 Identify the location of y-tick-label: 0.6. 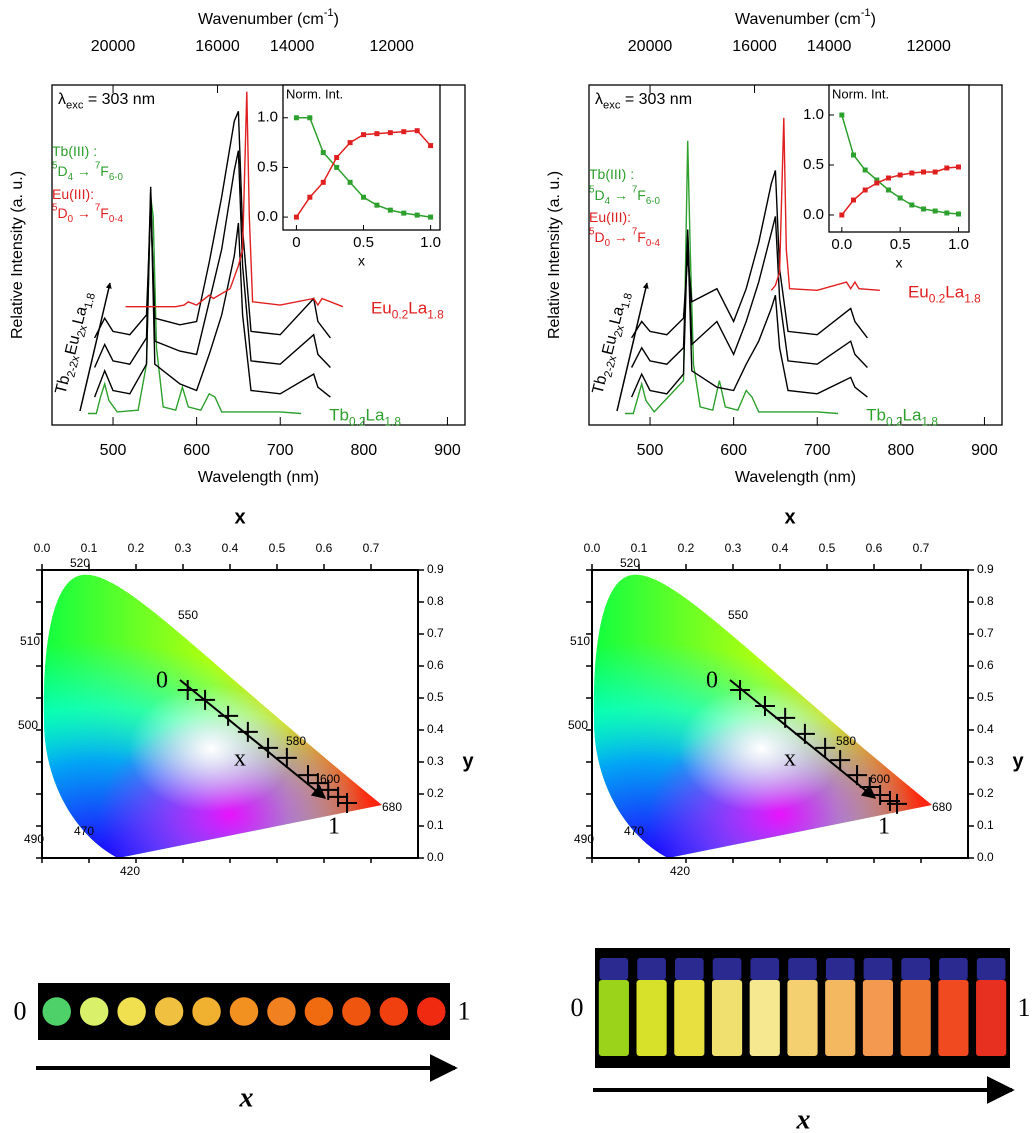
(435, 665).